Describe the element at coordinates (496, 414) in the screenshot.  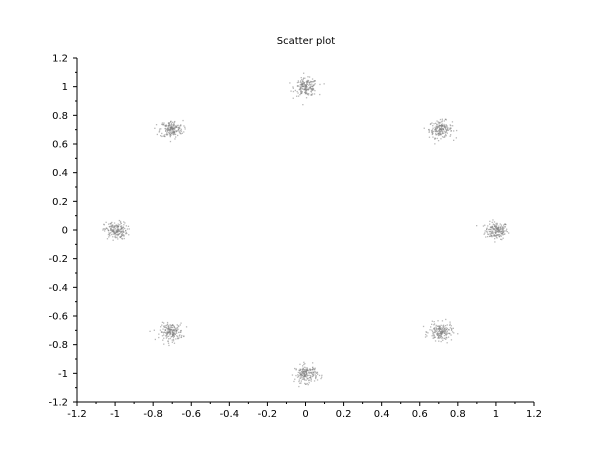
I see `x-tick-label: 1` at that location.